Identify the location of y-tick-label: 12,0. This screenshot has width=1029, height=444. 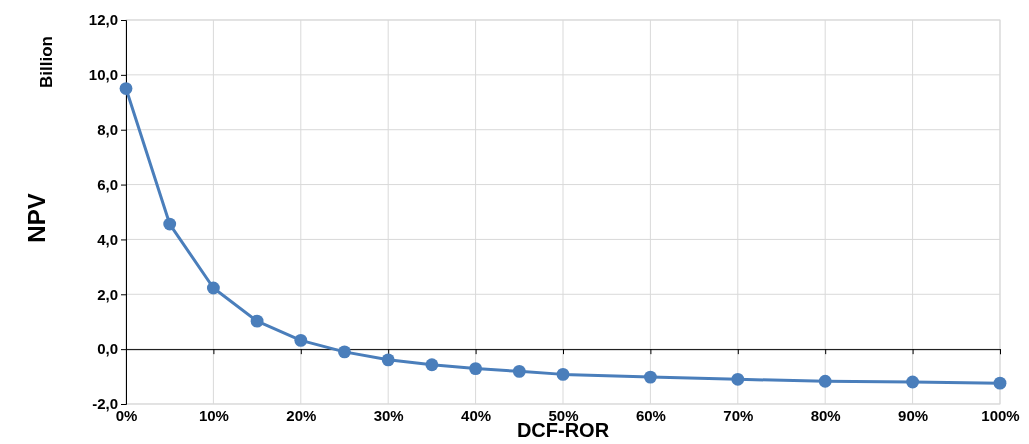
(103, 20).